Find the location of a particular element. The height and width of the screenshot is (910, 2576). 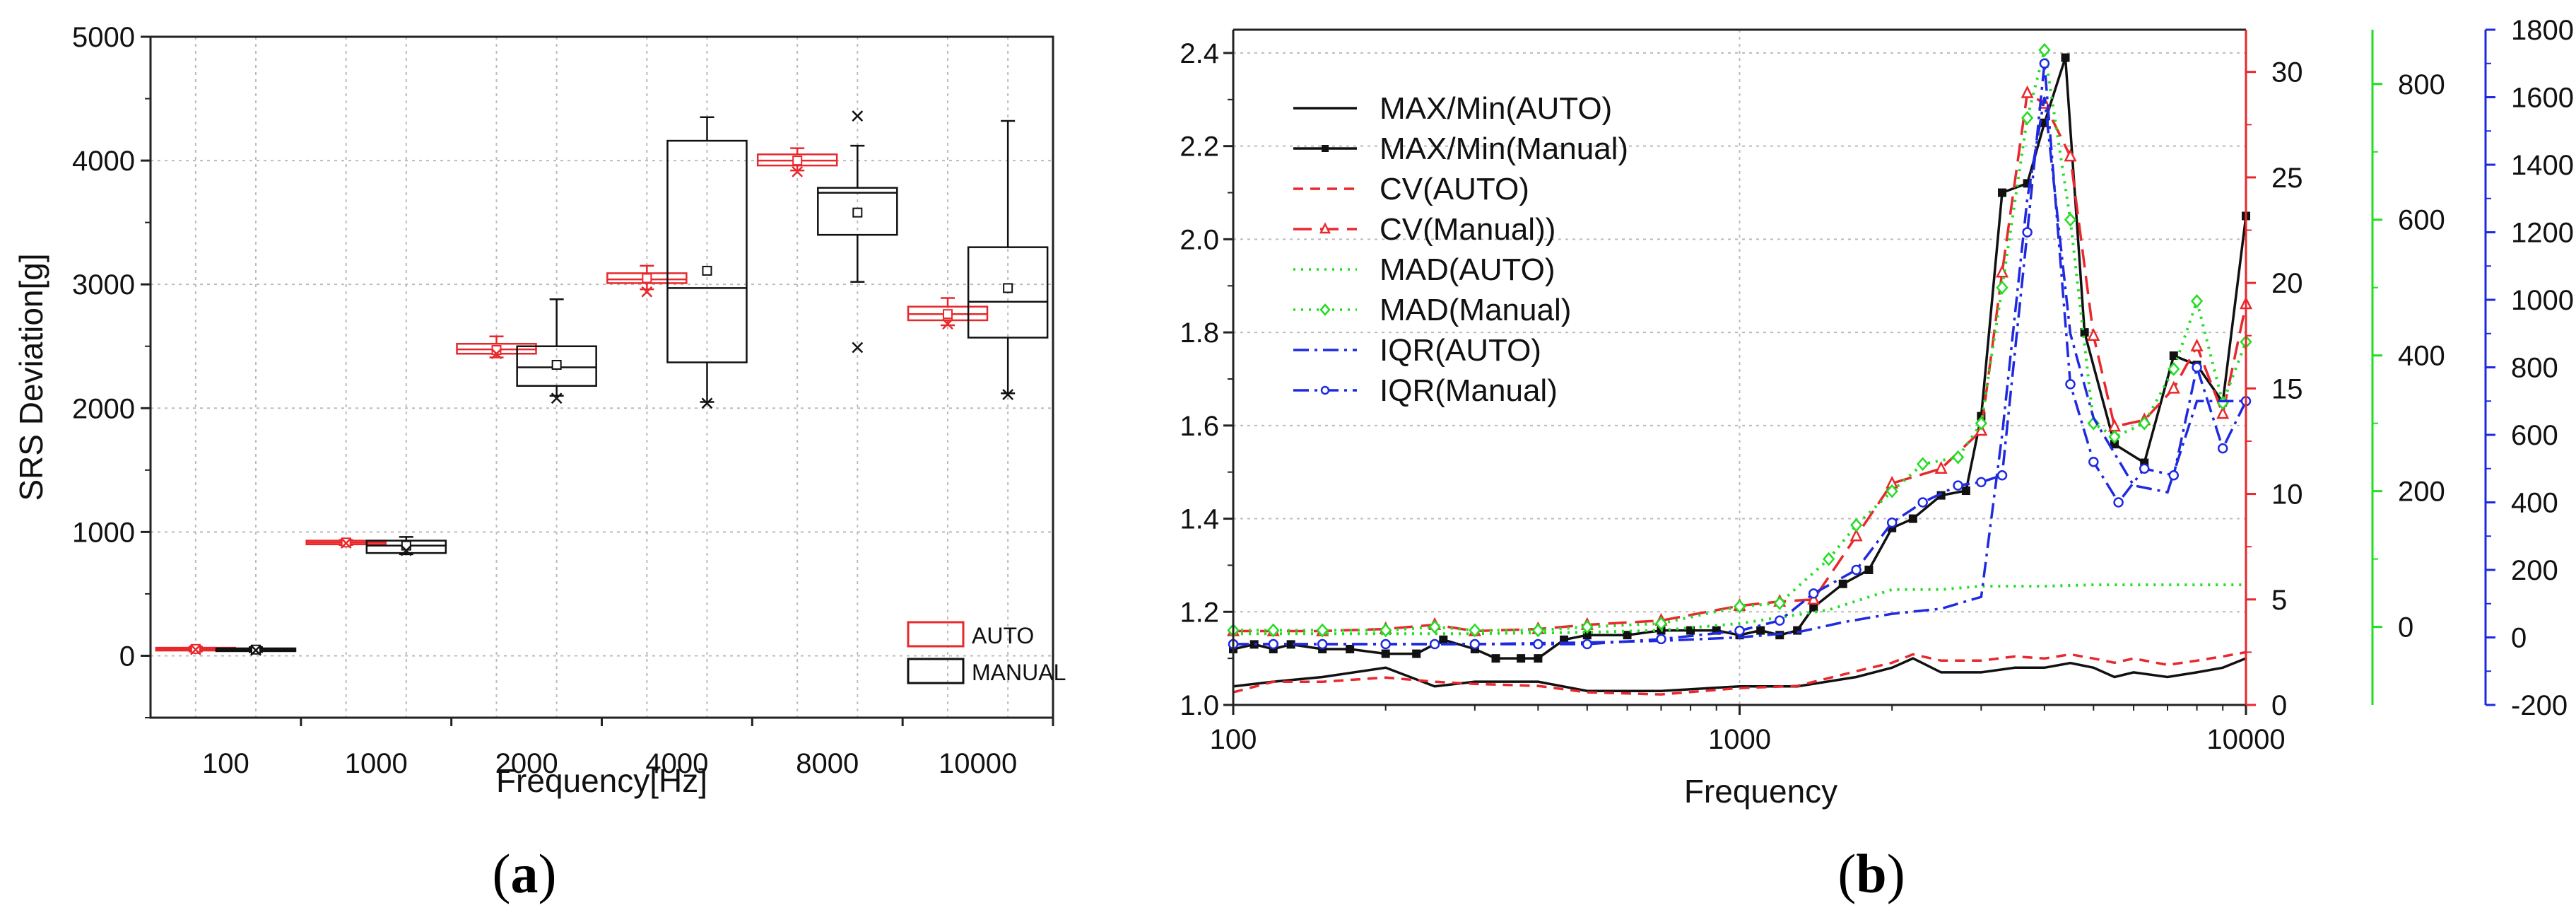

caption-b-letter: b is located at coordinates (1871, 874).